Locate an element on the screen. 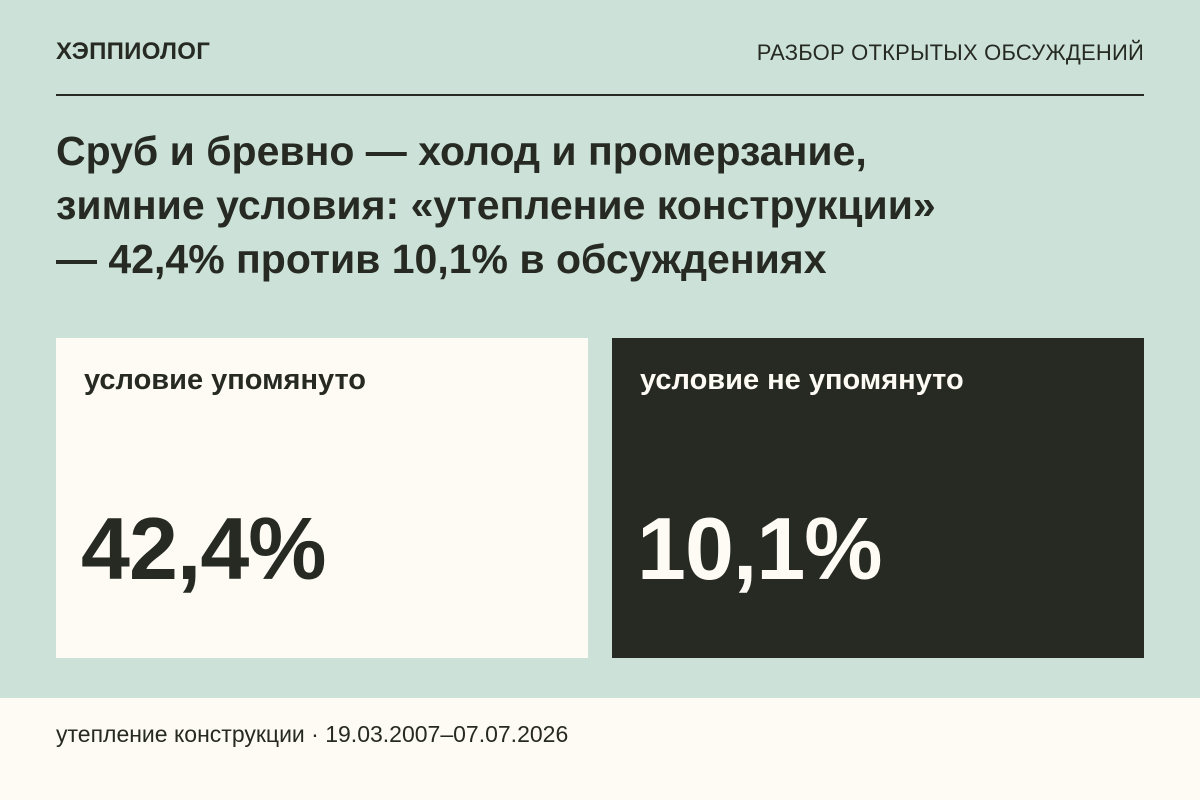 The height and width of the screenshot is (800, 1200). stat-label-mentioned: условие упомянуто is located at coordinates (225, 380).